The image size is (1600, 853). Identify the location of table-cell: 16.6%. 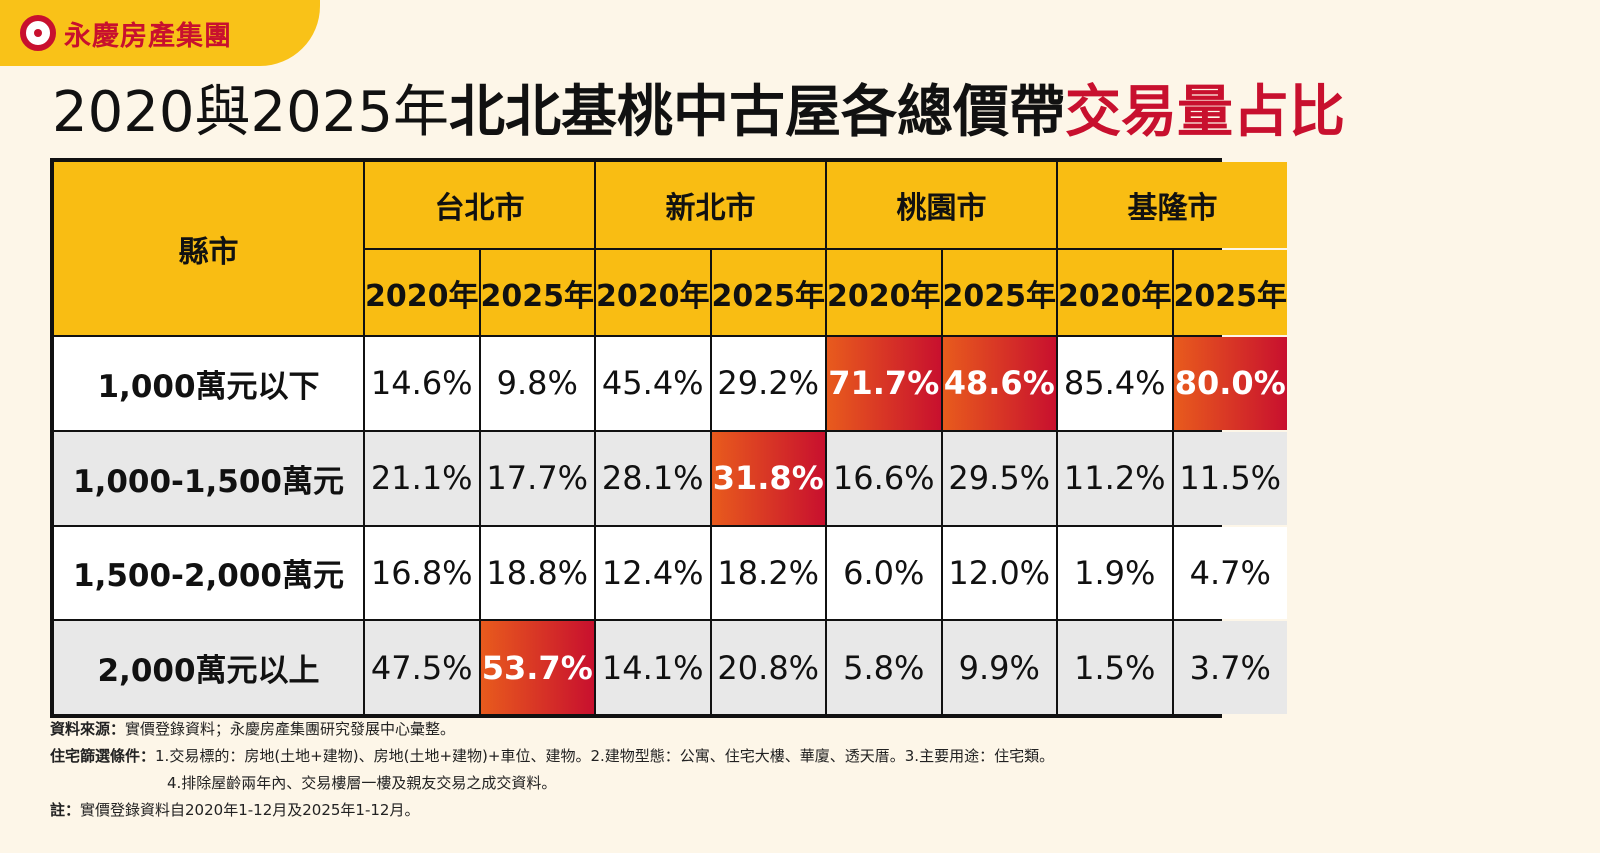
(884, 478).